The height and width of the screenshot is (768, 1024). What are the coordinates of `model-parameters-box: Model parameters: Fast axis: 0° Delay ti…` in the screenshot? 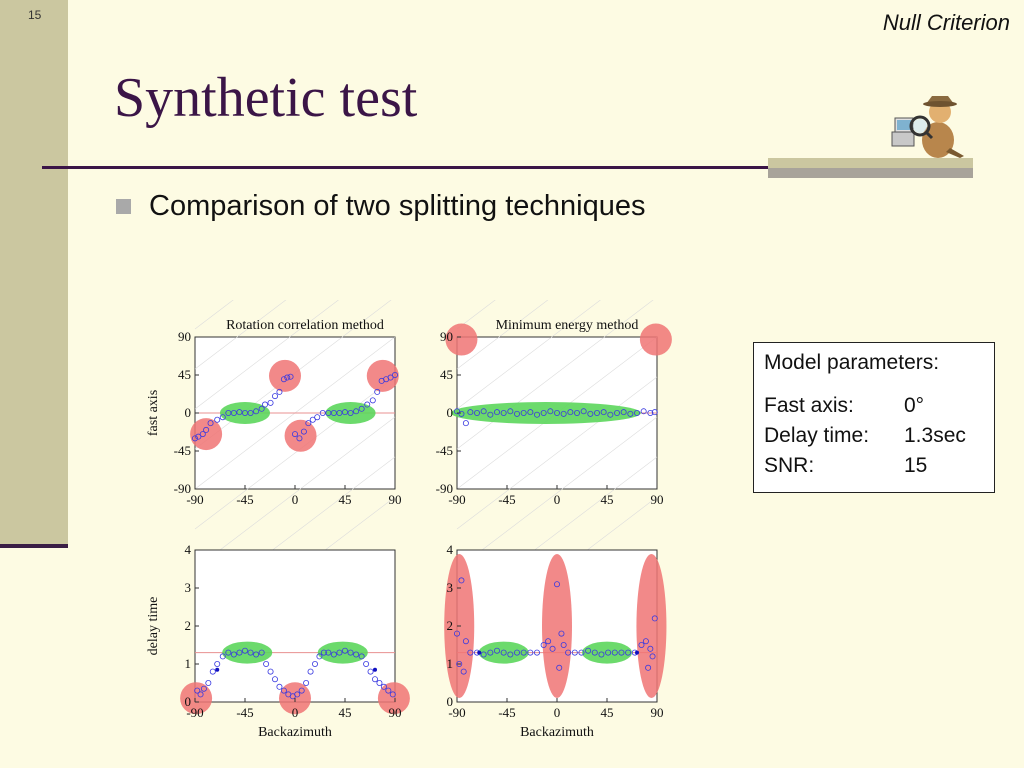 It's located at (874, 417).